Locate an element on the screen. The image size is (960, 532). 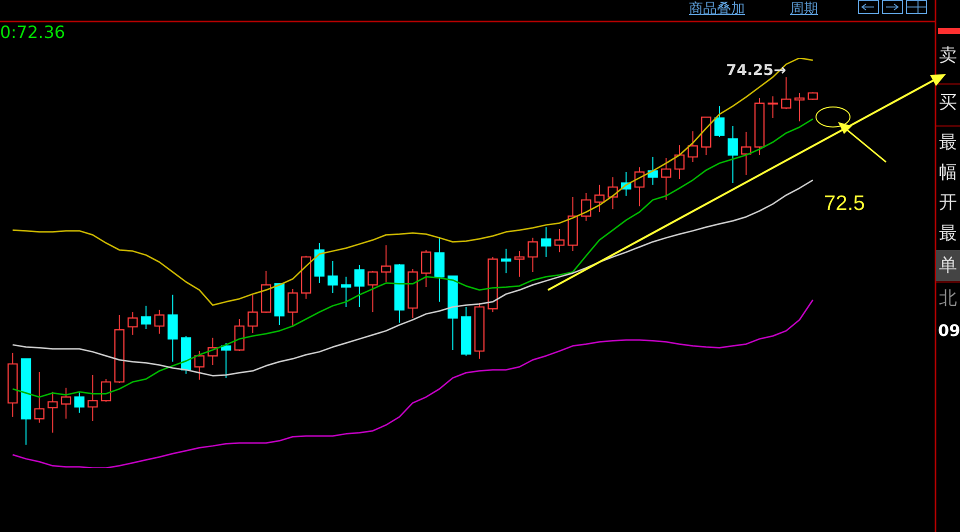
text: 北 is located at coordinates (948, 298).